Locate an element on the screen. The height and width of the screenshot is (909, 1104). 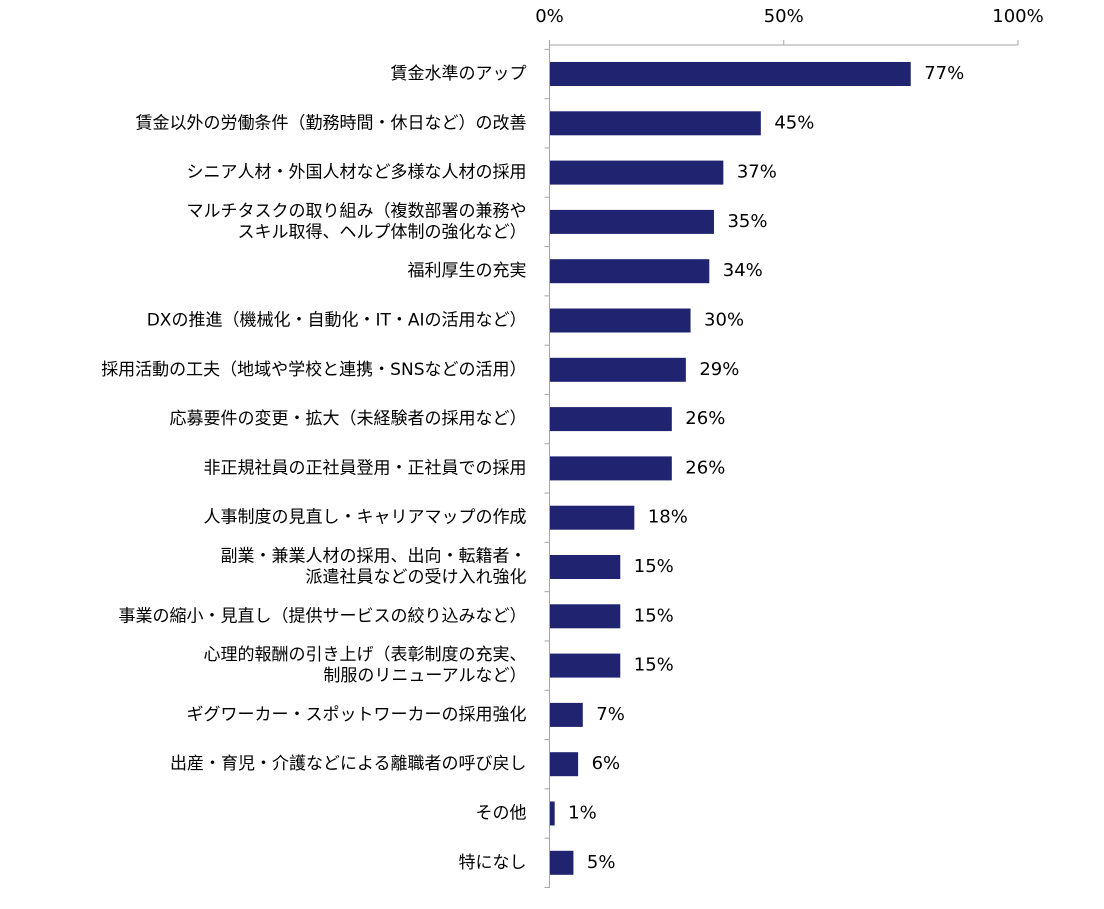
category-label-line: シニア人材・外国人材など多様な人材の採用 is located at coordinates (357, 173).